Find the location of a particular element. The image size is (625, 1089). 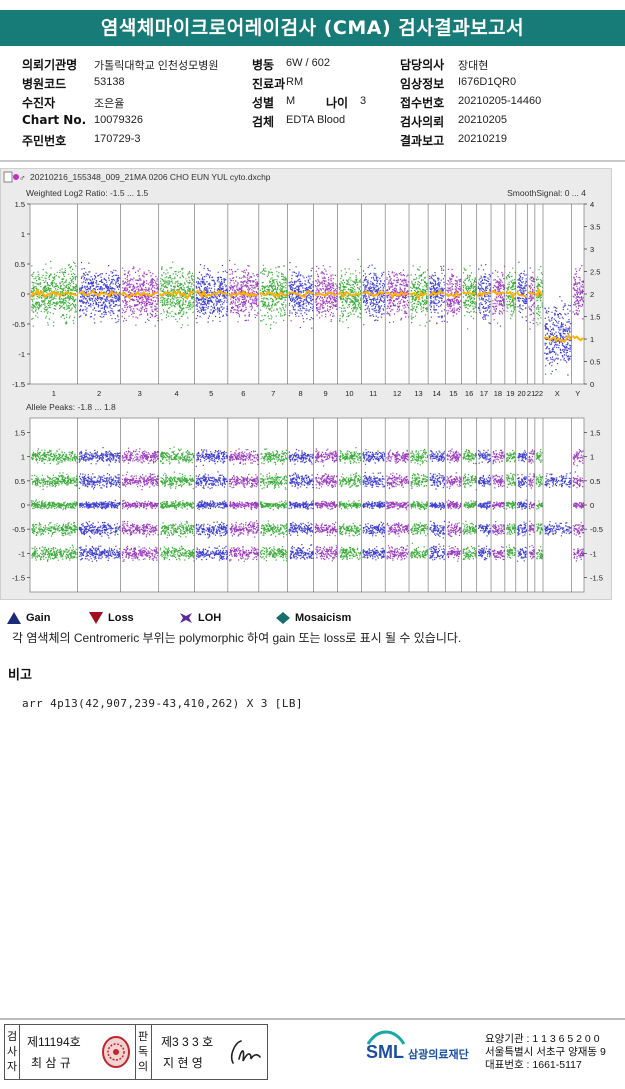

reader-license-no: 제3 3 3 호 is located at coordinates (187, 1042).